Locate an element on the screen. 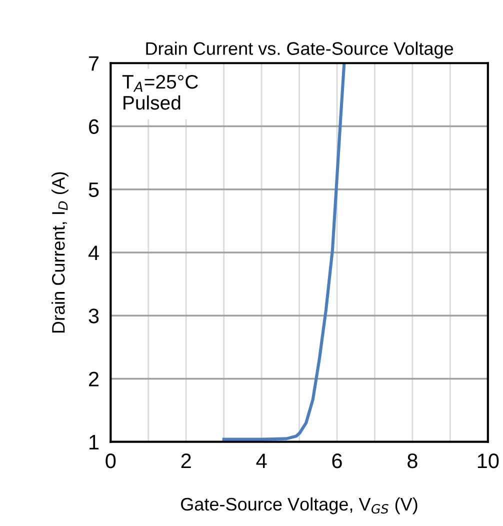  y-axis-title: Drain Current, I$_{D}$ (A) is located at coordinates (60, 252).